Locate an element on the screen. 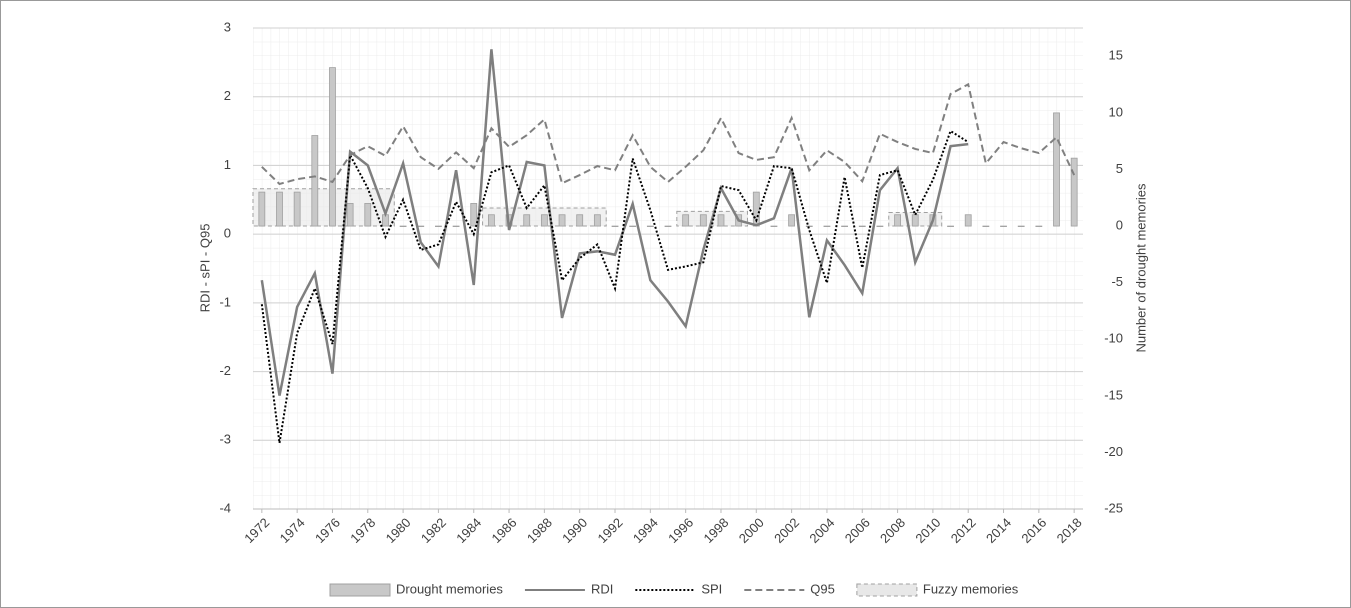 This screenshot has height=608, width=1351. legend-label: RDI is located at coordinates (602, 588).